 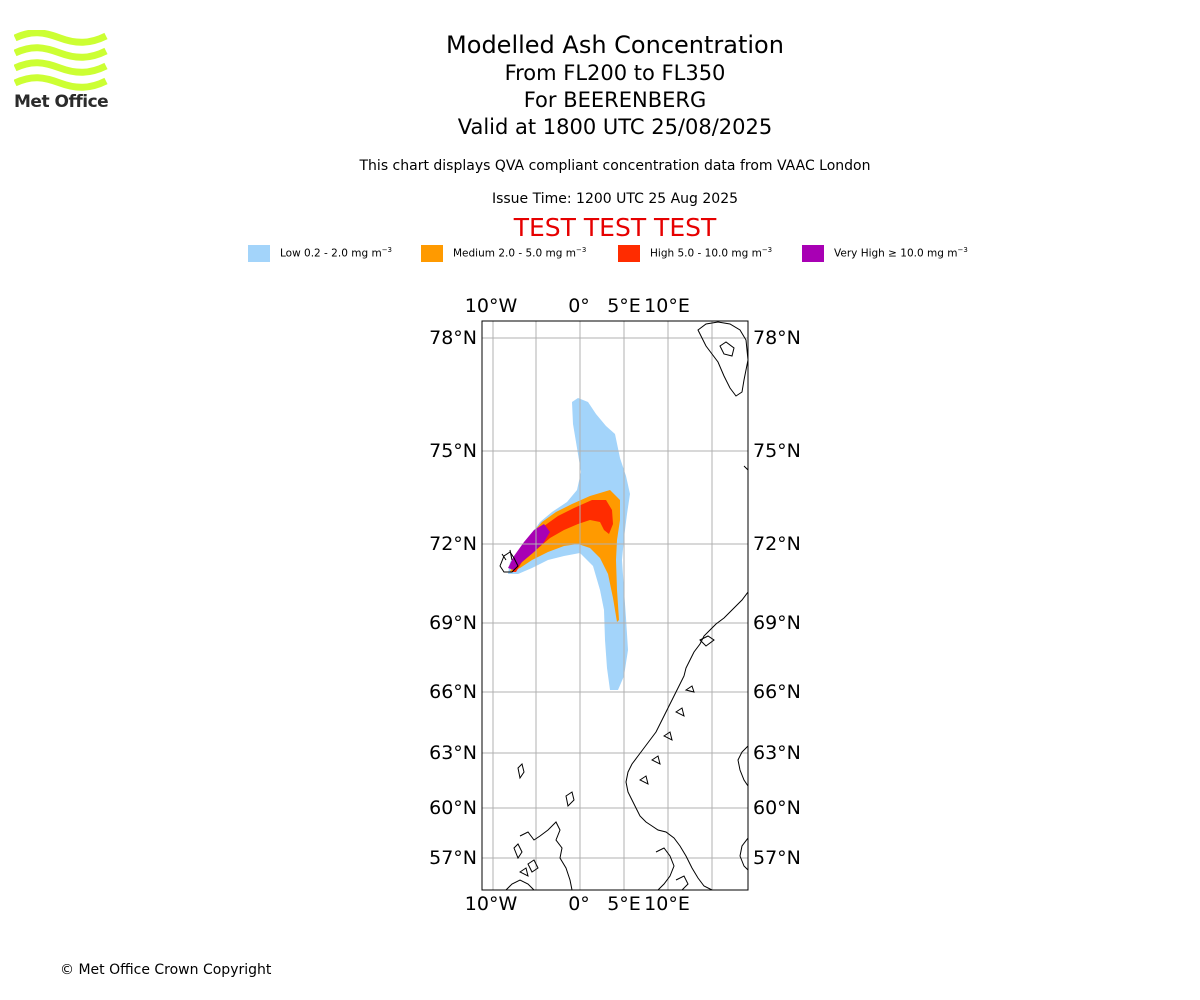 I want to click on graticule, so click(x=615, y=605).